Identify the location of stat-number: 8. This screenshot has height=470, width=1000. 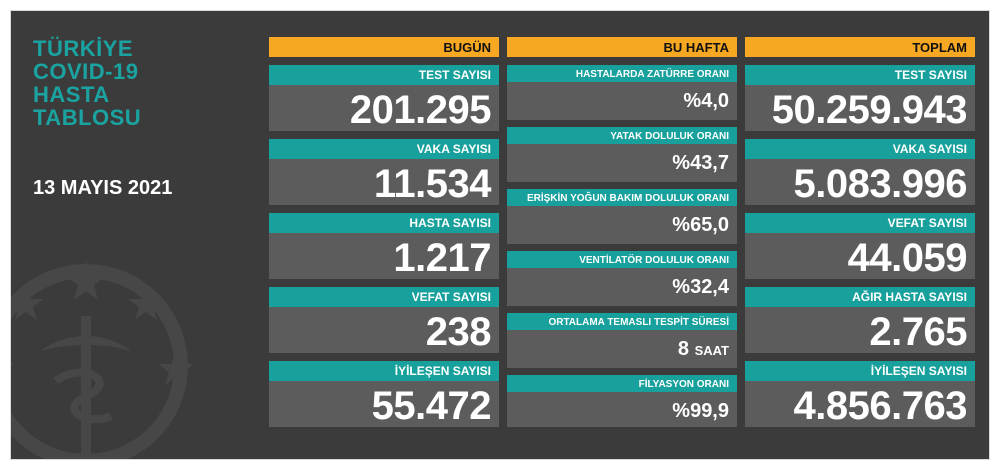
(683, 349).